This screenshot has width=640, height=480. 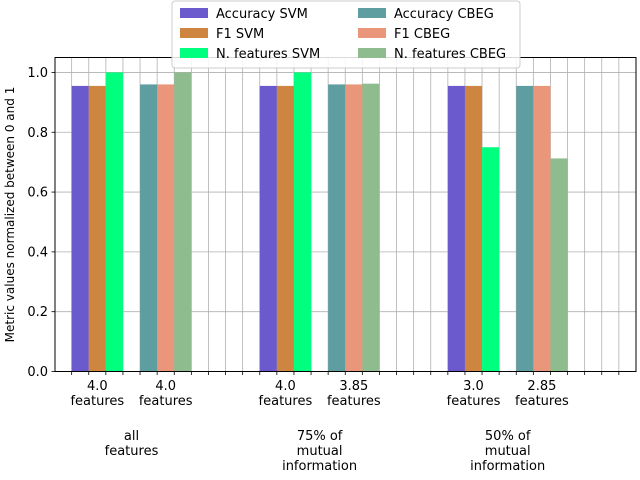 I want to click on x-tick-label-svm: 3.0 features, so click(x=474, y=394).